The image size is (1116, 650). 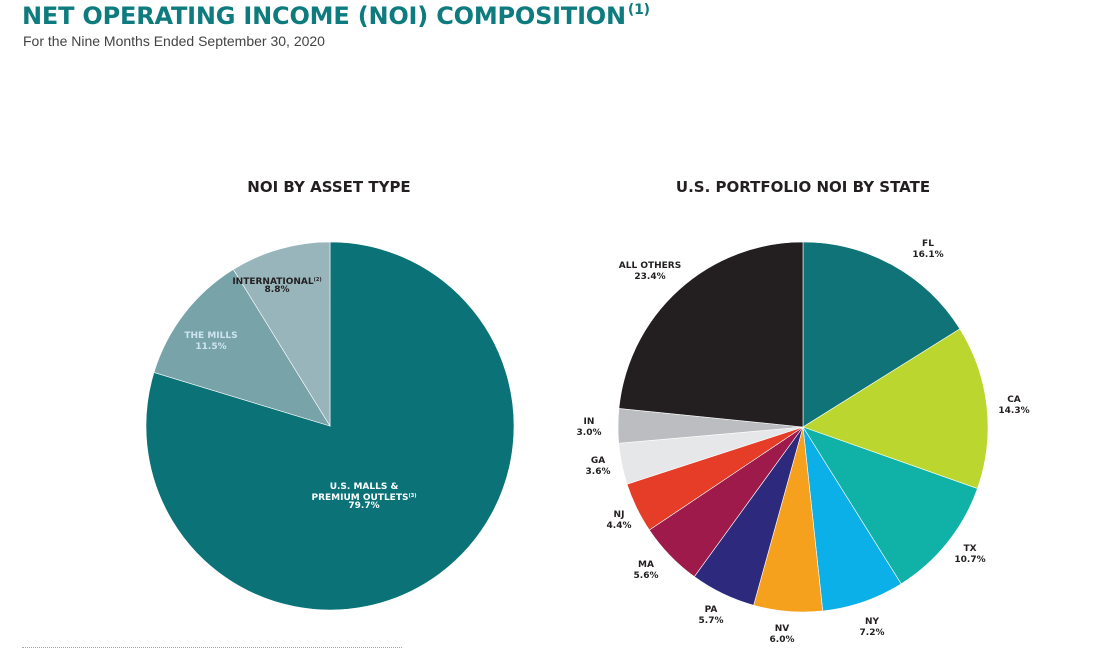 I want to click on slice-label-fl: FL 16.1%, so click(x=927, y=249).